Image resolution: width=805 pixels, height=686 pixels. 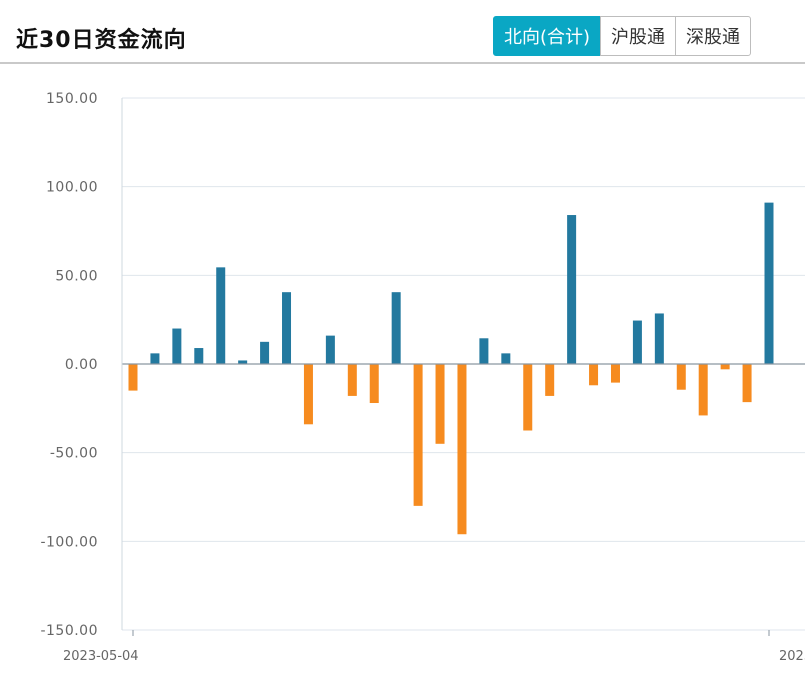 I want to click on y-tick-label: -150.00, so click(x=69, y=631).